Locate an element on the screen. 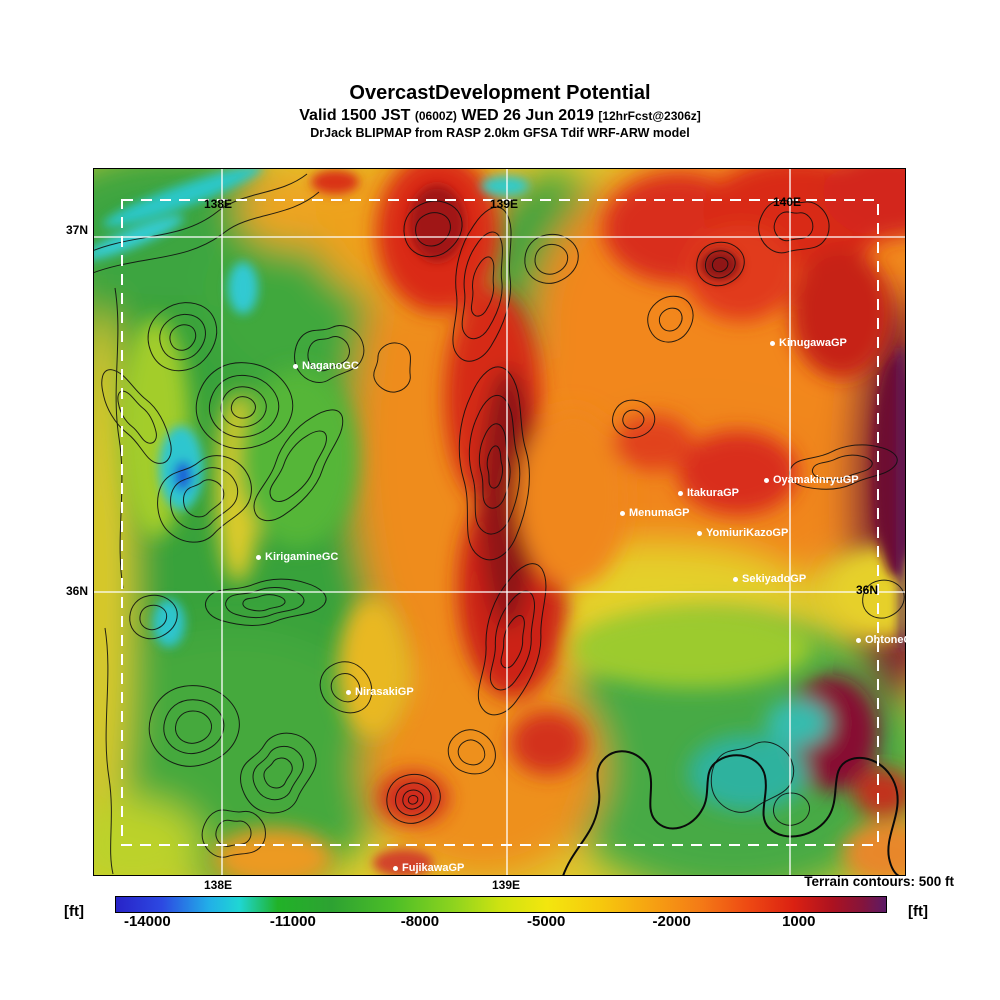 The image size is (1000, 1000). site-marker-itakura: ItakuraGP is located at coordinates (708, 493).